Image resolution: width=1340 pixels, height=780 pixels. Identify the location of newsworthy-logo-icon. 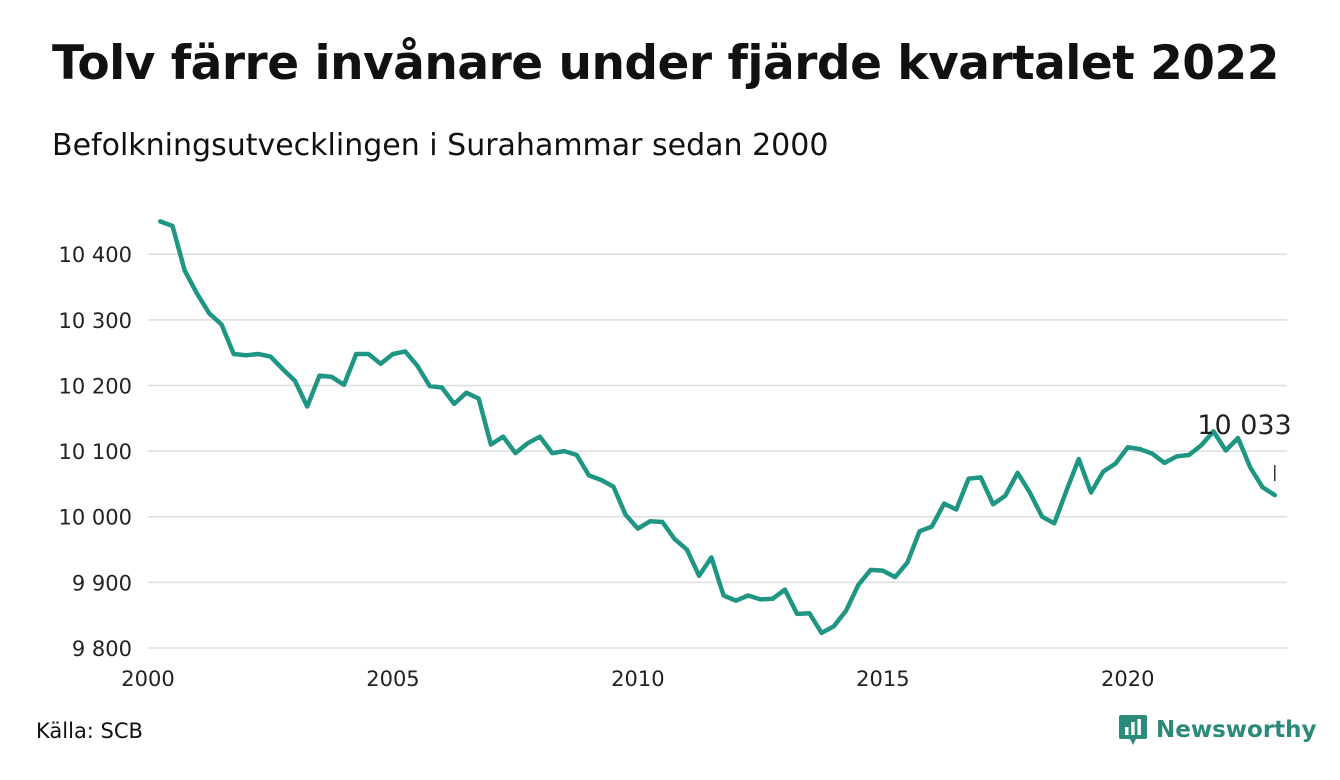
(1133, 730).